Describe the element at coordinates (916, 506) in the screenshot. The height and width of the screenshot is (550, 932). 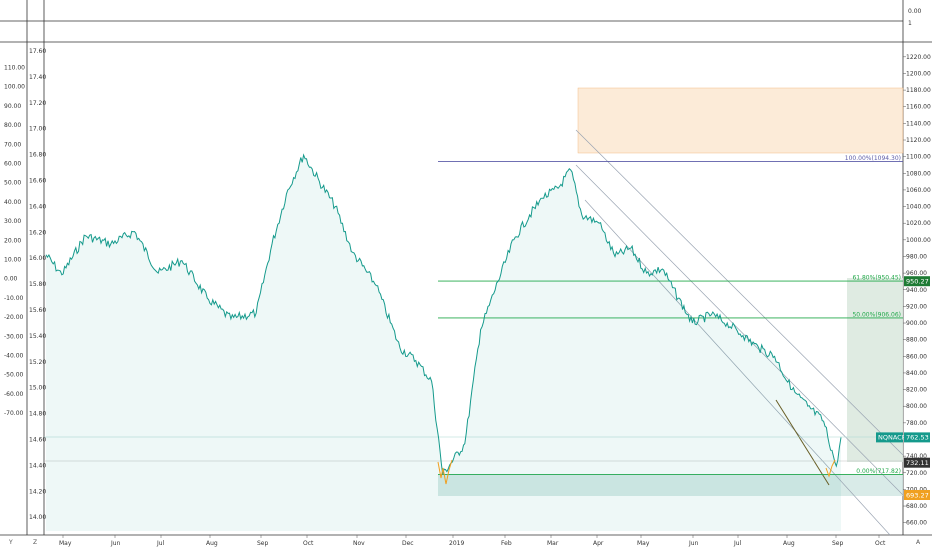
I see `price-scale-tick: 680.00` at that location.